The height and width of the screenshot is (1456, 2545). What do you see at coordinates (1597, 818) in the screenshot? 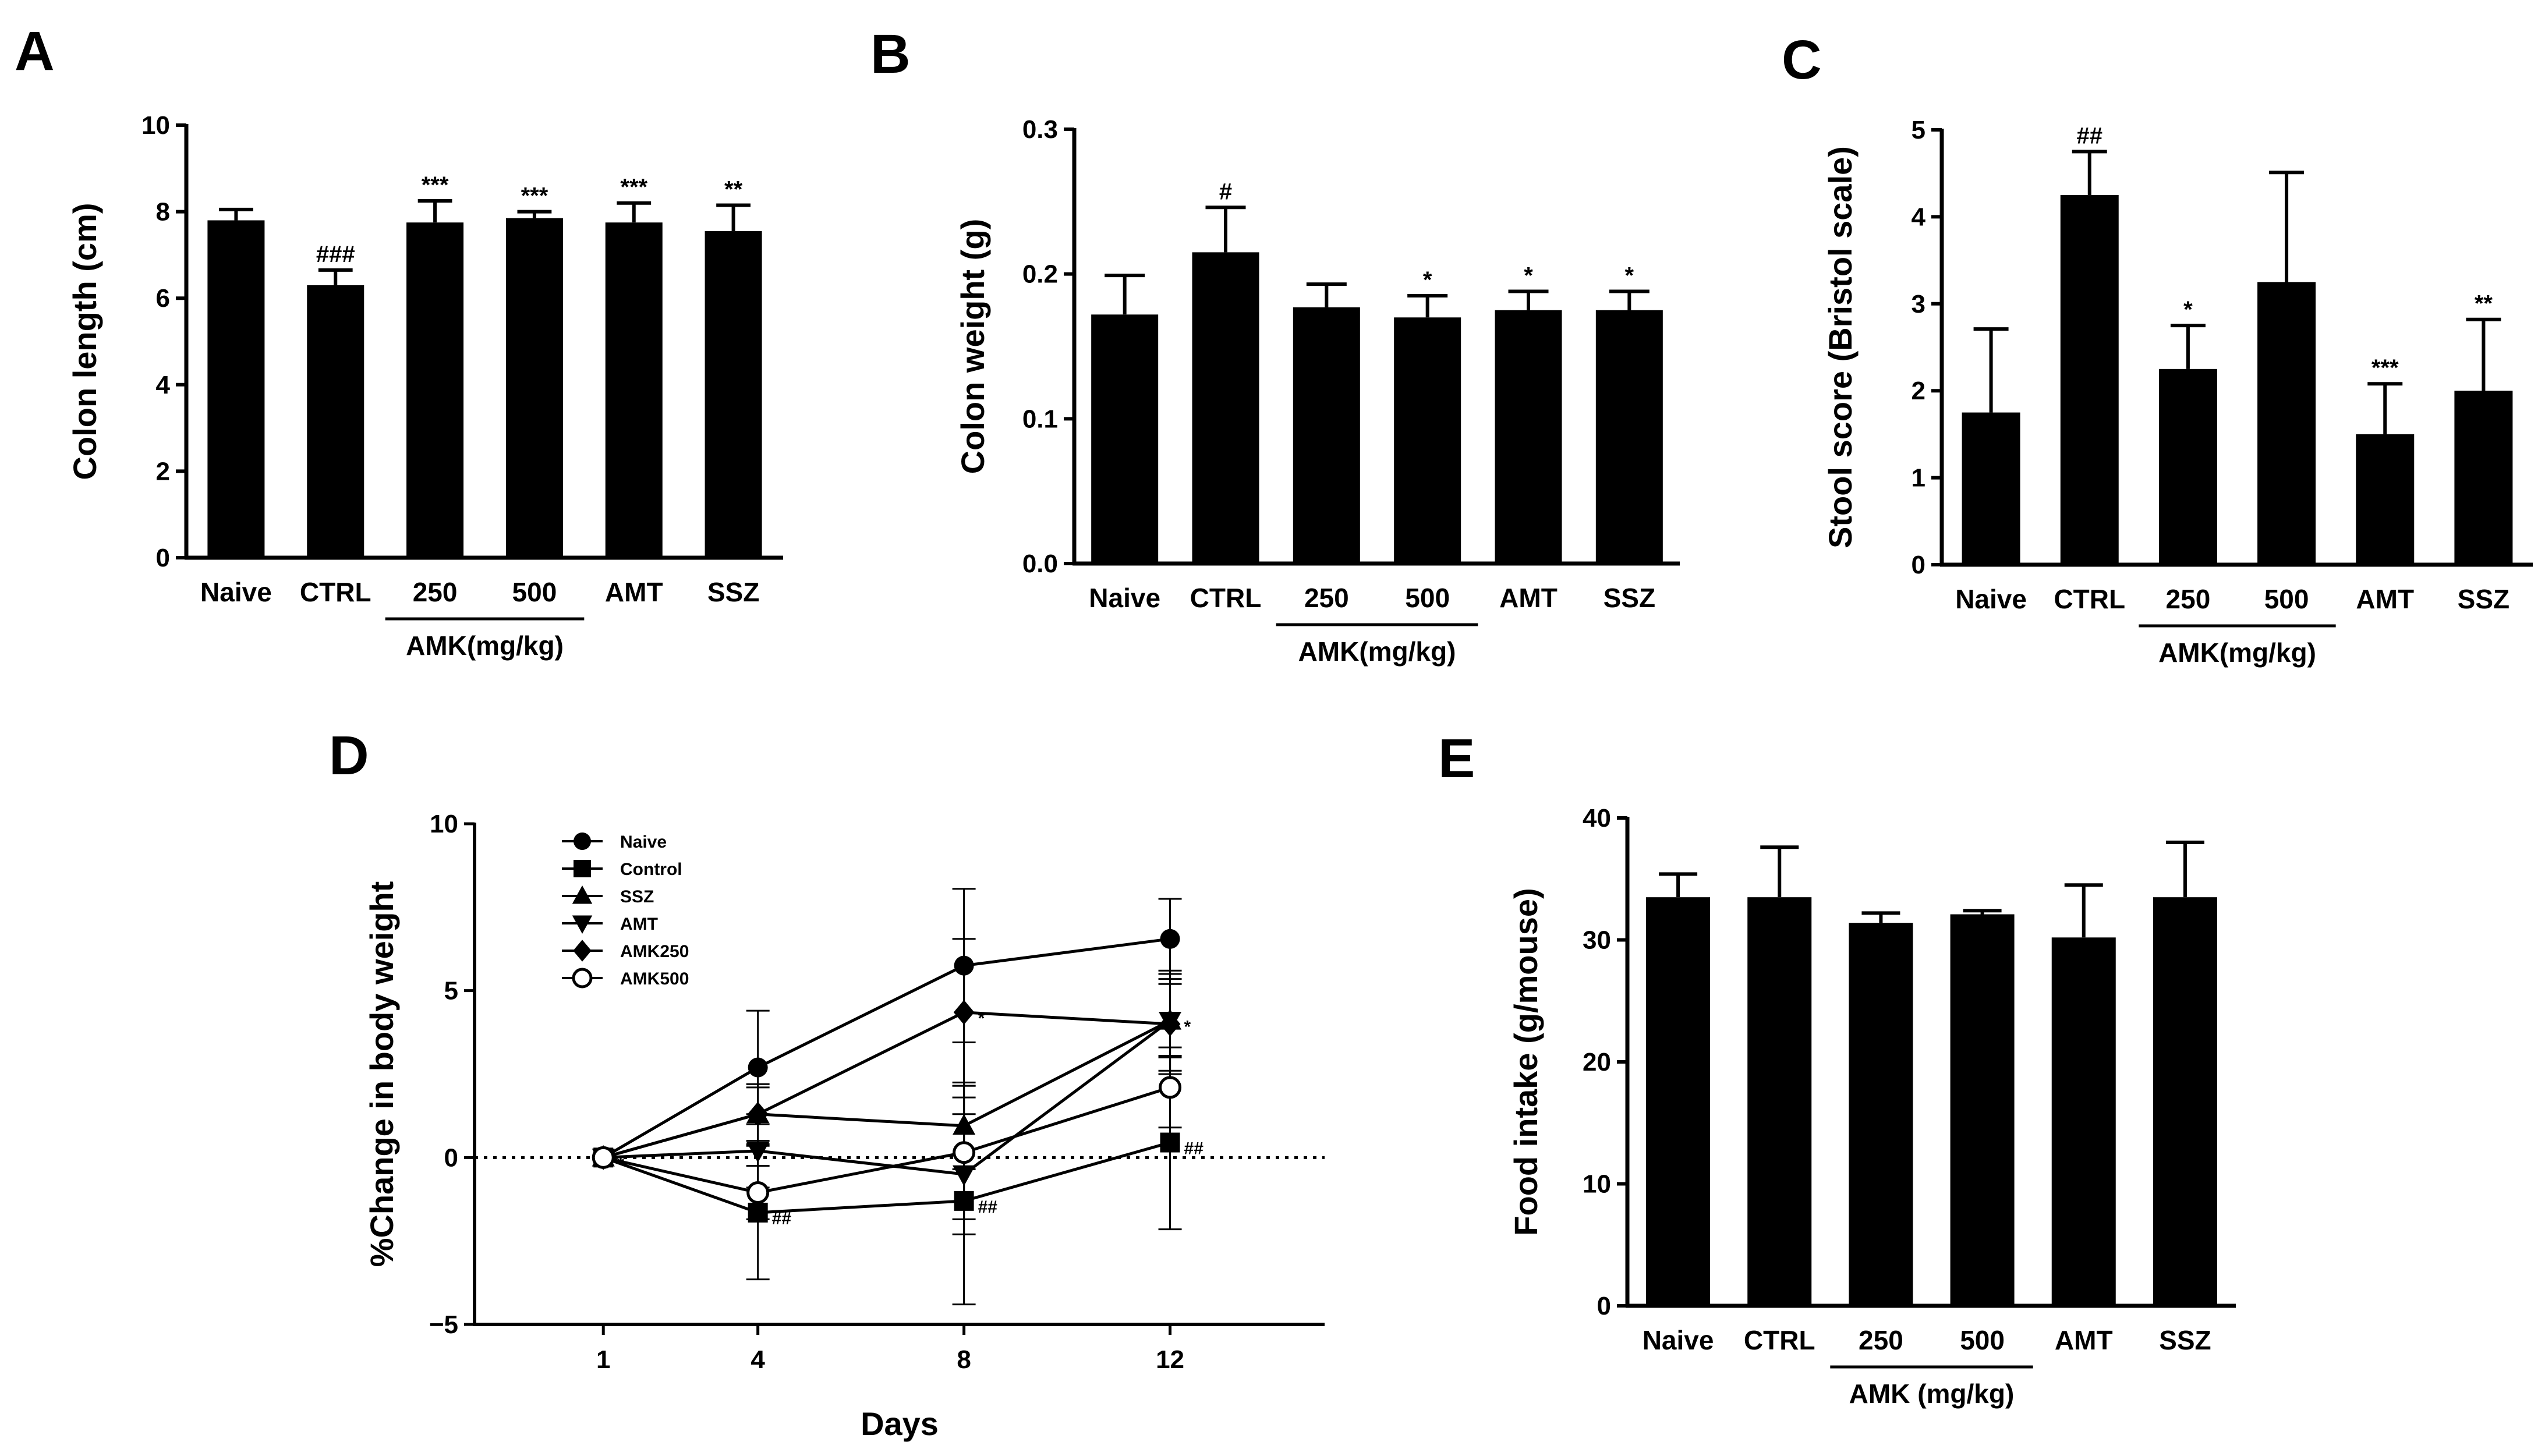
I see `y-tick-label: 40` at bounding box center [1597, 818].